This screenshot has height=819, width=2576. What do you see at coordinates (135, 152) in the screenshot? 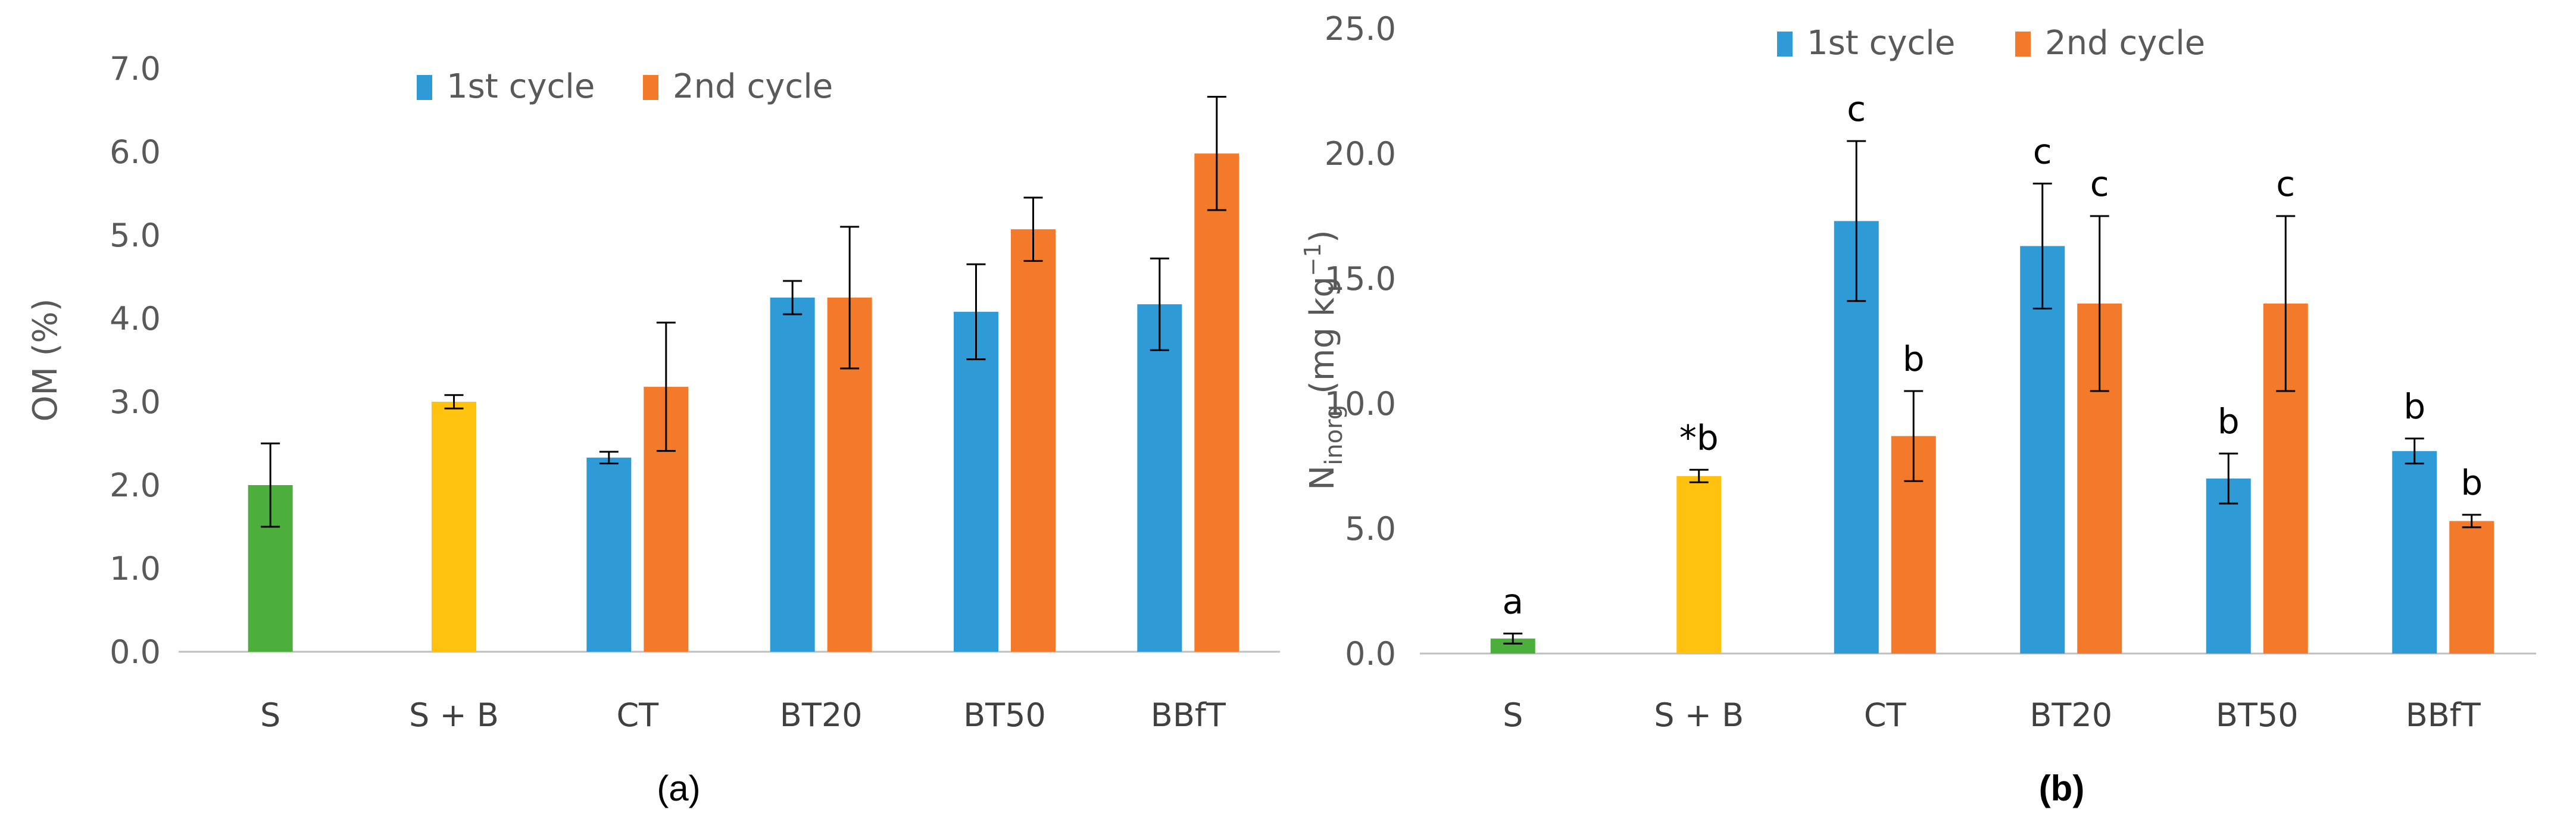
I see `y-tick-label: 6.0` at bounding box center [135, 152].